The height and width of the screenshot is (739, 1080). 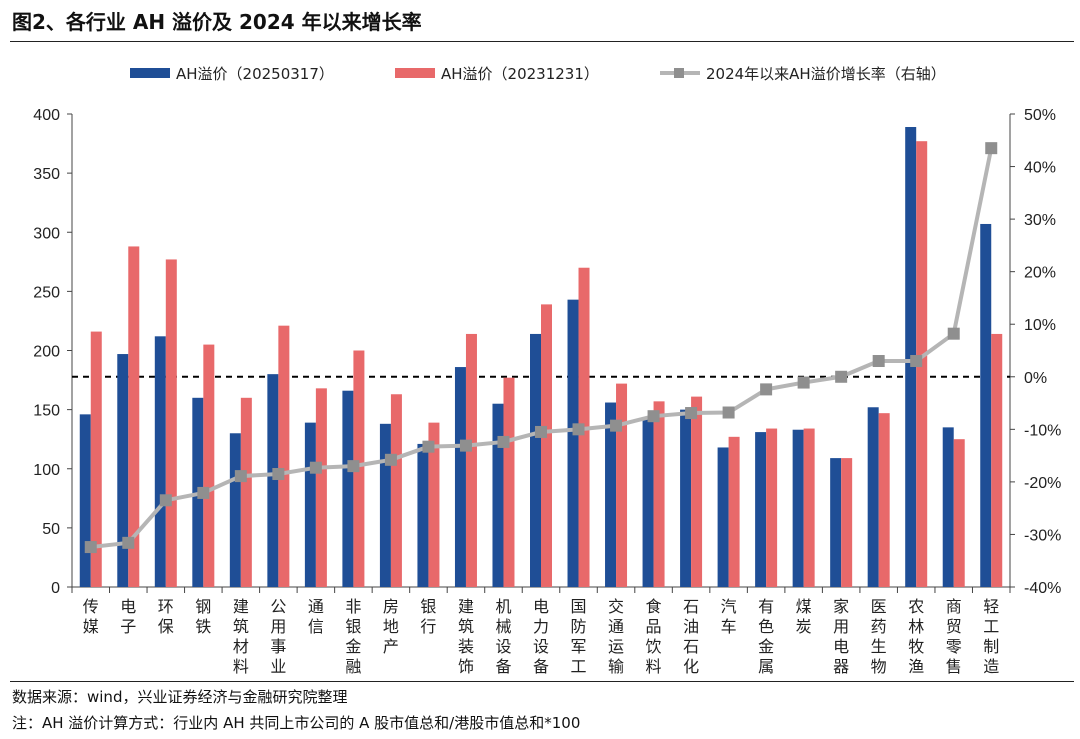 I want to click on title-divider, so click(x=542, y=41).